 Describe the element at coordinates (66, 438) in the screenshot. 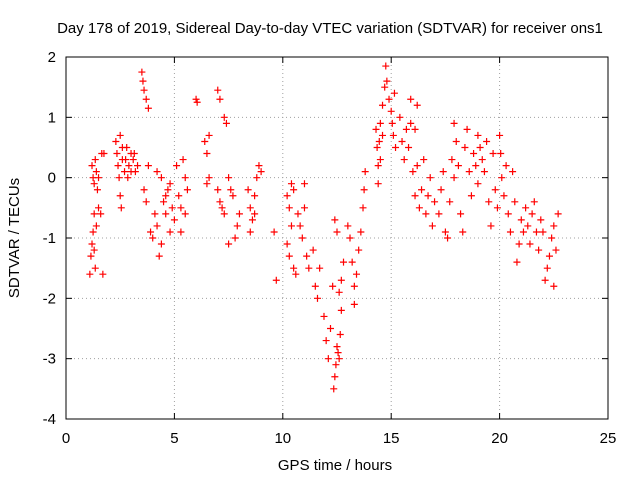

I see `x-tick-label: 0` at that location.